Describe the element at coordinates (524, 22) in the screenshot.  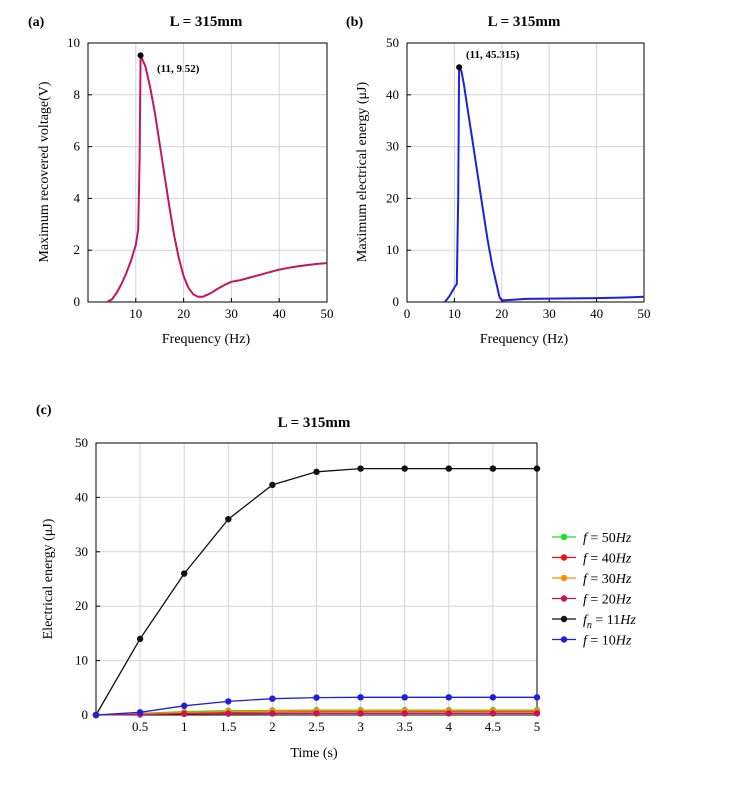
I see `panel-b-title: L = 315mm` at that location.